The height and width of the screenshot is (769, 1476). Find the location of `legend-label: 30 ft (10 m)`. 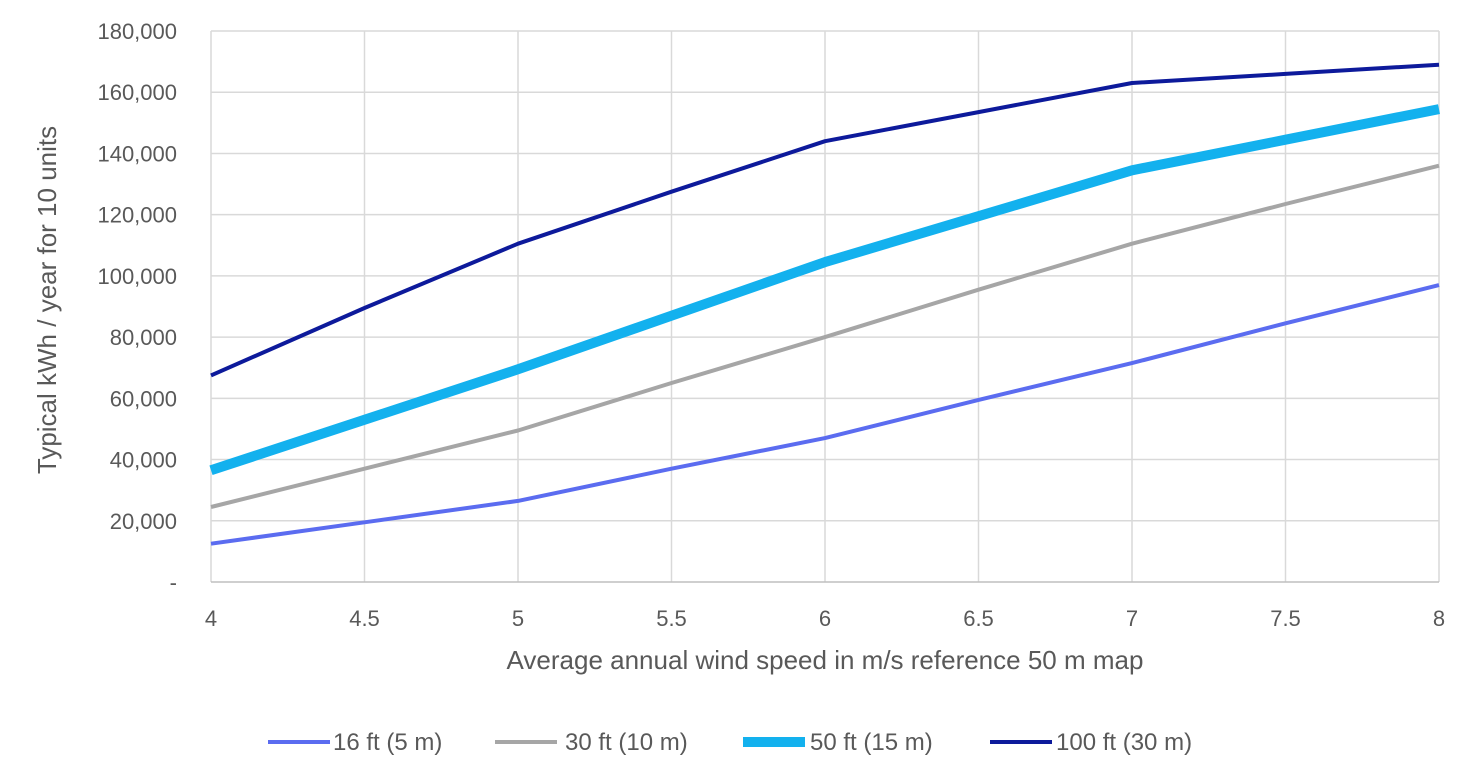

legend-label: 30 ft (10 m) is located at coordinates (626, 742).